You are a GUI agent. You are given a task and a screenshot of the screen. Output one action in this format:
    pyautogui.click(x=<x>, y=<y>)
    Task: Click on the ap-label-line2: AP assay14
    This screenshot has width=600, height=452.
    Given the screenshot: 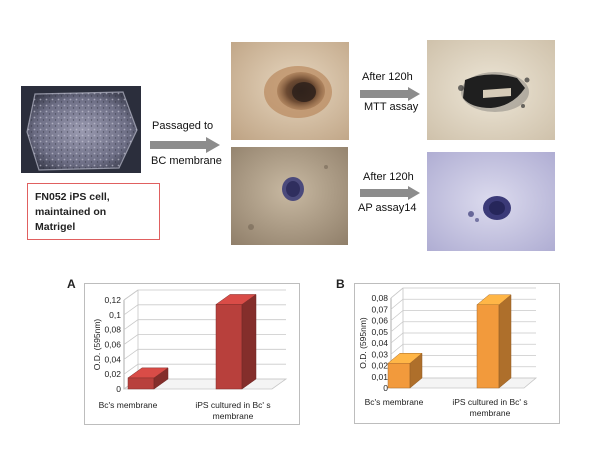 What is the action you would take?
    pyautogui.click(x=387, y=208)
    